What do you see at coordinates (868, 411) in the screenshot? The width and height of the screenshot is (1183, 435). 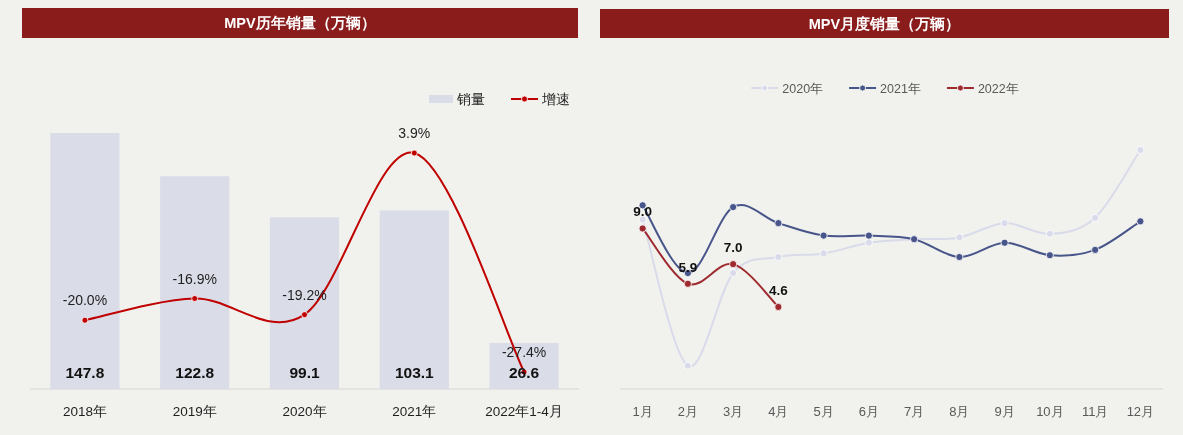 I see `x-tick-label: 6月` at bounding box center [868, 411].